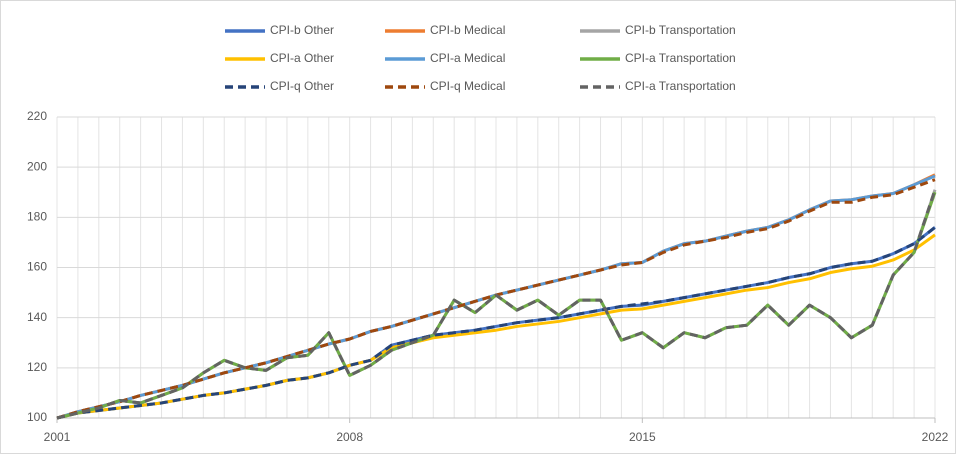 This screenshot has width=956, height=454. Describe the element at coordinates (935, 437) in the screenshot. I see `x-tick-label: 2022` at that location.